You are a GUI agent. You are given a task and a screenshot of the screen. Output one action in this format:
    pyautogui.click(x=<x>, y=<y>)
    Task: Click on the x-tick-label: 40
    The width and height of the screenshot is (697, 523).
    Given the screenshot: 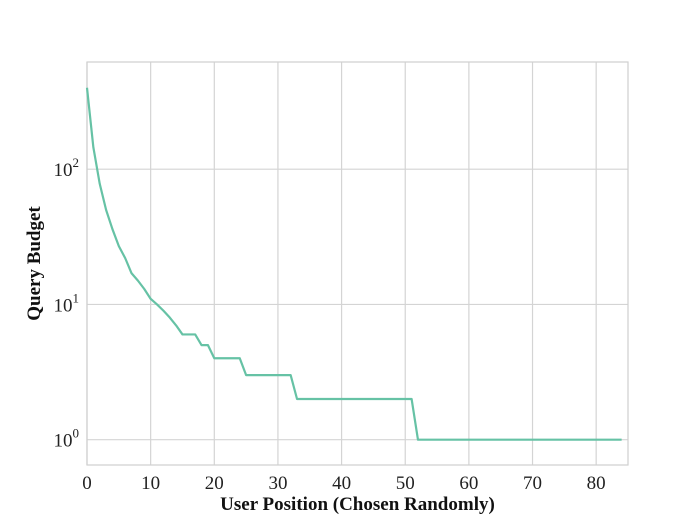 What is the action you would take?
    pyautogui.click(x=341, y=483)
    